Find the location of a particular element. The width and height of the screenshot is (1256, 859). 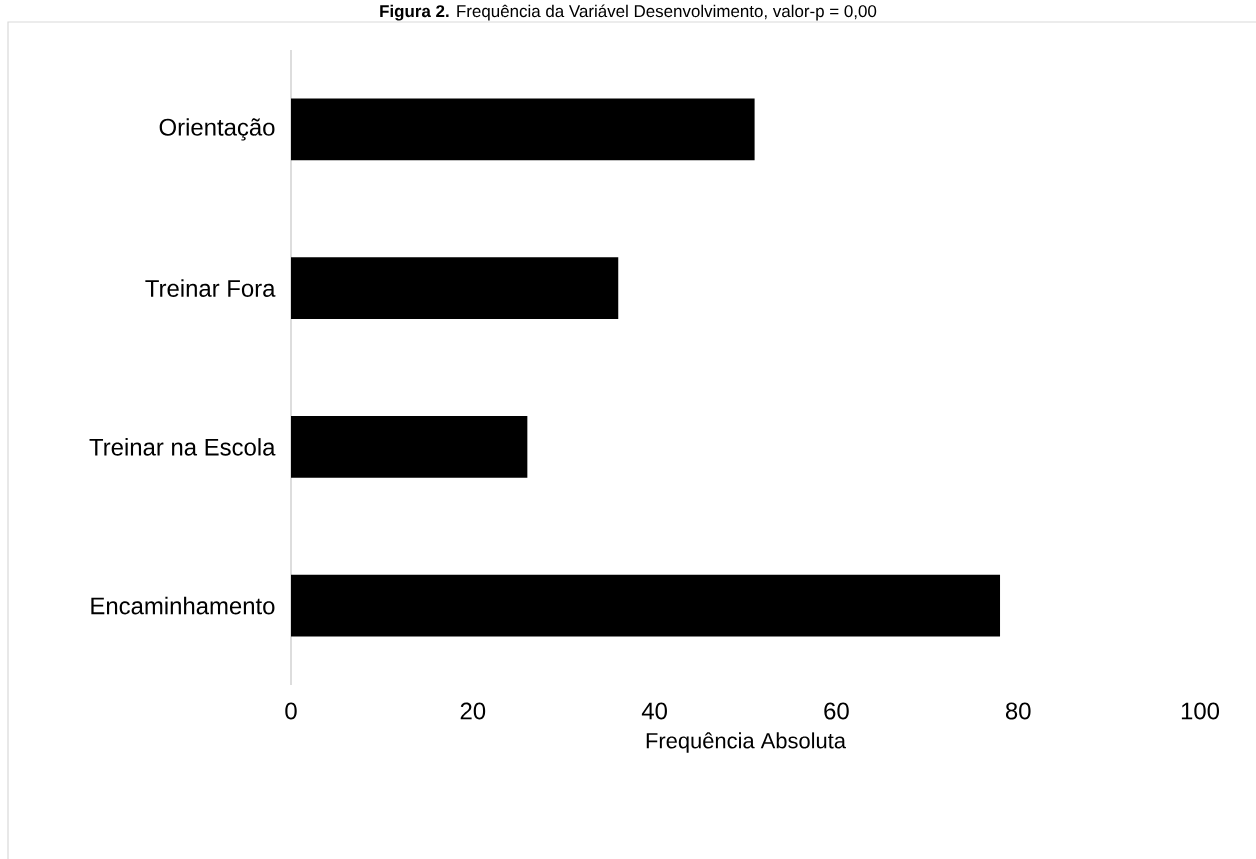

y-tick-label: Encaminhamento is located at coordinates (183, 605).